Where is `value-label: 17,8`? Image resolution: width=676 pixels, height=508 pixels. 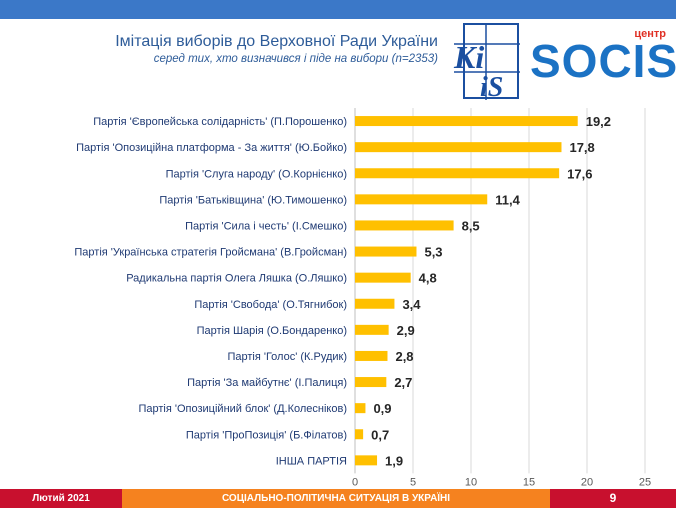
value-label: 17,8 is located at coordinates (581, 147).